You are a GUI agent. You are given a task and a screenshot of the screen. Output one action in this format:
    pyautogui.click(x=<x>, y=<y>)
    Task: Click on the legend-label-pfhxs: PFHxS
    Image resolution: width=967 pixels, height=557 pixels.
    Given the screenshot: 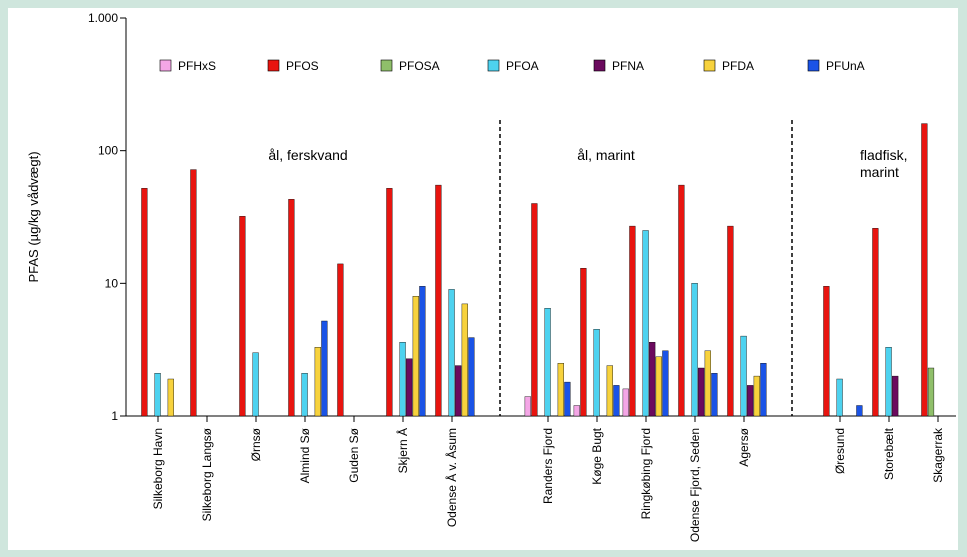 What is the action you would take?
    pyautogui.click(x=197, y=66)
    